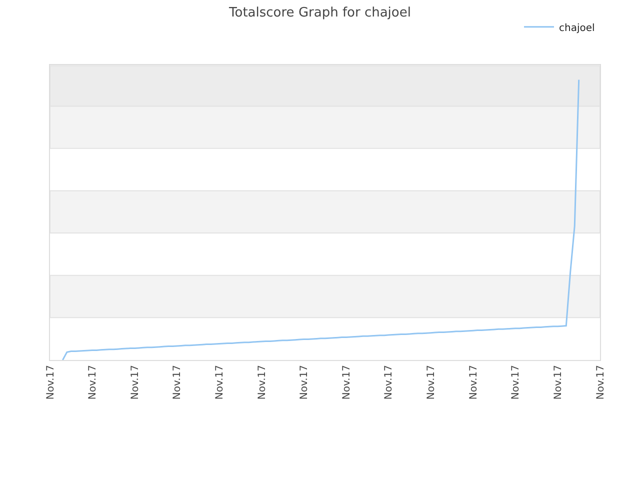 This screenshot has width=640, height=480. Describe the element at coordinates (577, 28) in the screenshot. I see `legend-label: chajoel` at that location.